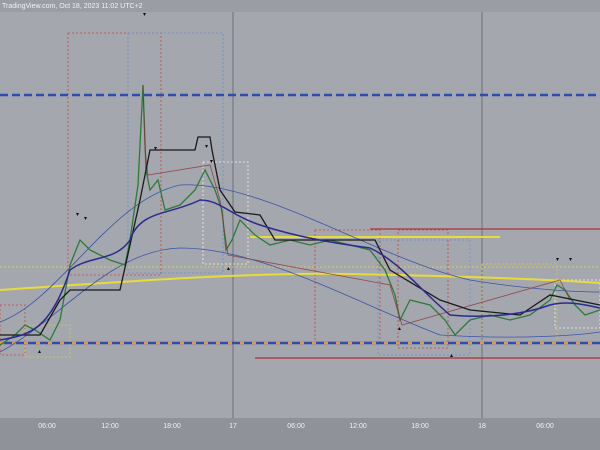  I want to click on x-axis-label: 18, so click(482, 426).